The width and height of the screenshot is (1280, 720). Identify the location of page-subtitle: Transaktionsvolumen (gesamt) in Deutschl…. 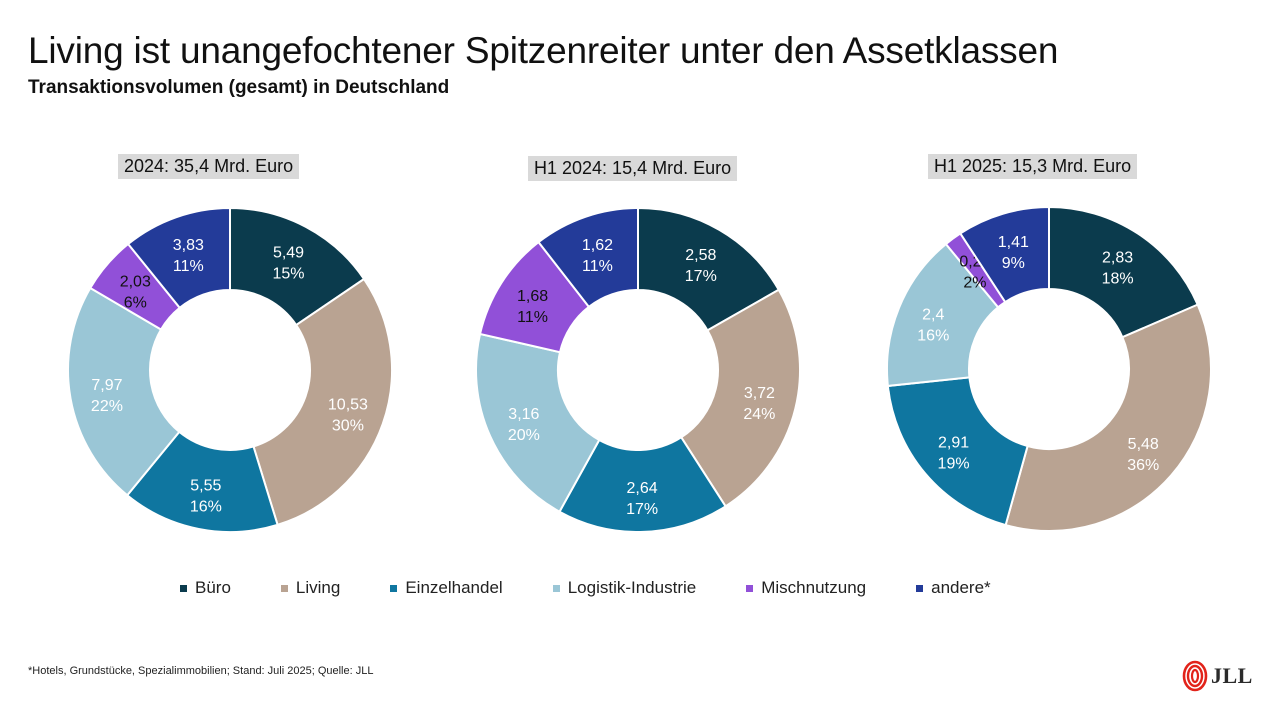
(239, 87).